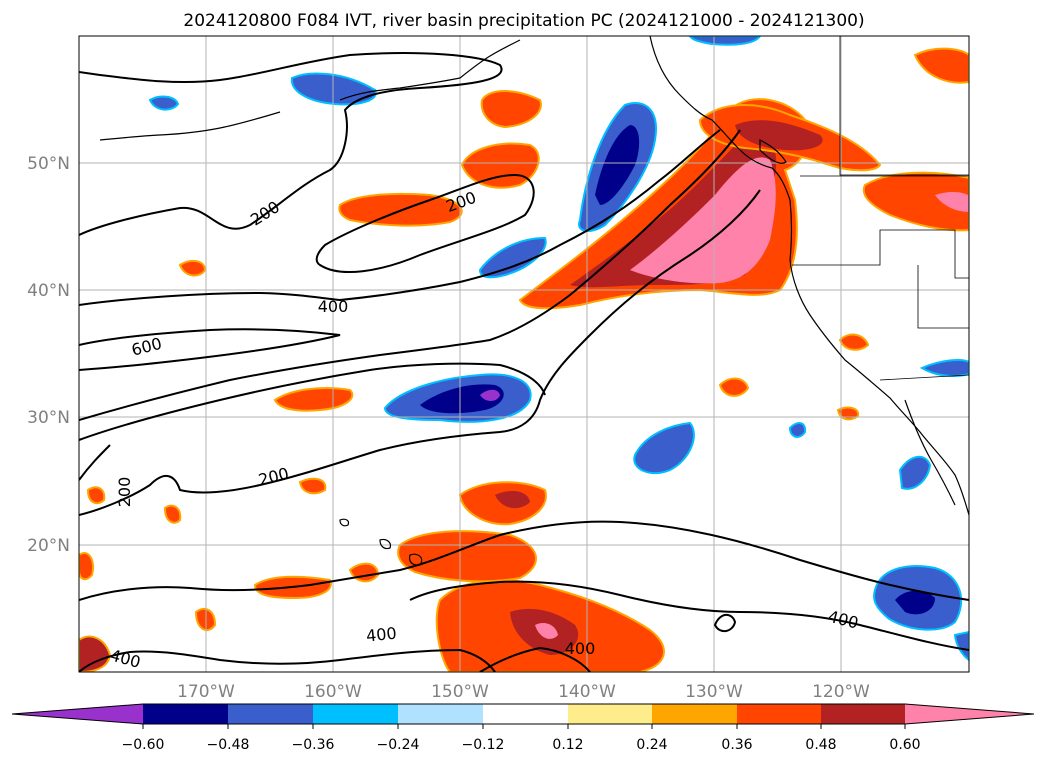 This screenshot has width=1047, height=765. Describe the element at coordinates (943, 297) in the screenshot. I see `oregon-california-border` at that location.